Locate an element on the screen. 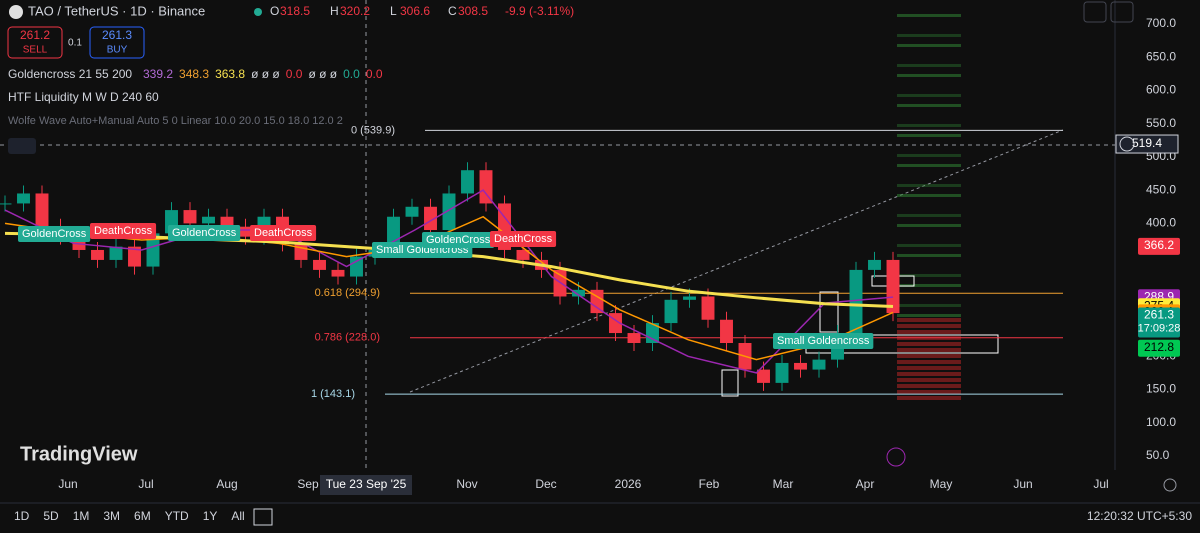  liquidity-heatmap is located at coordinates (929, 207).